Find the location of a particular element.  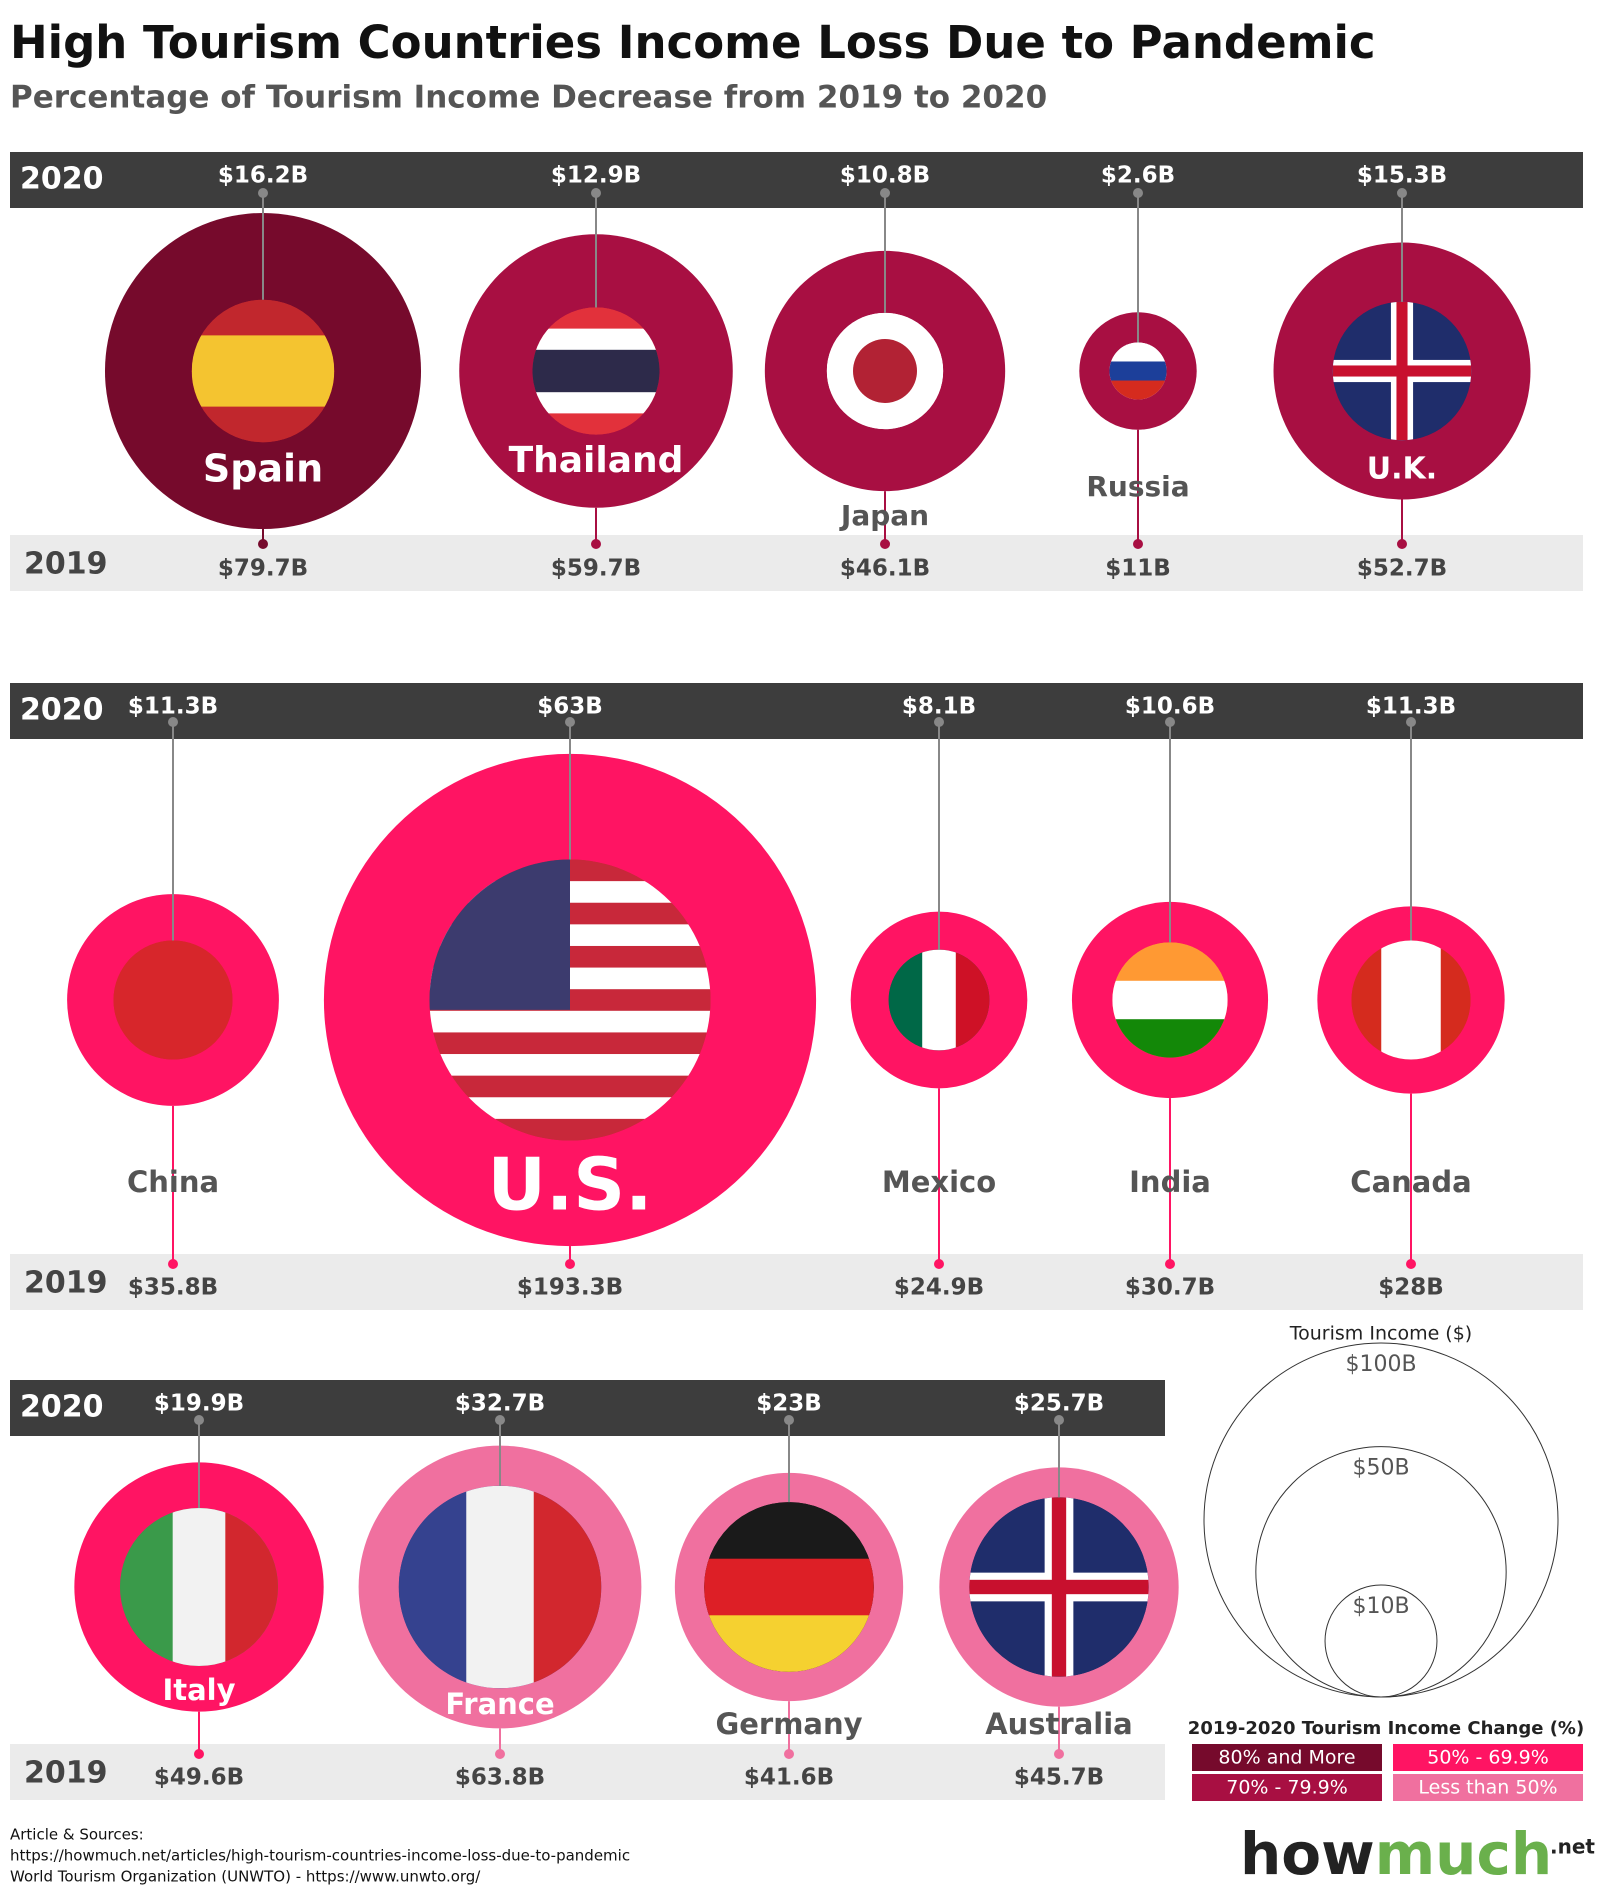

country-name: Germany is located at coordinates (788, 1724).